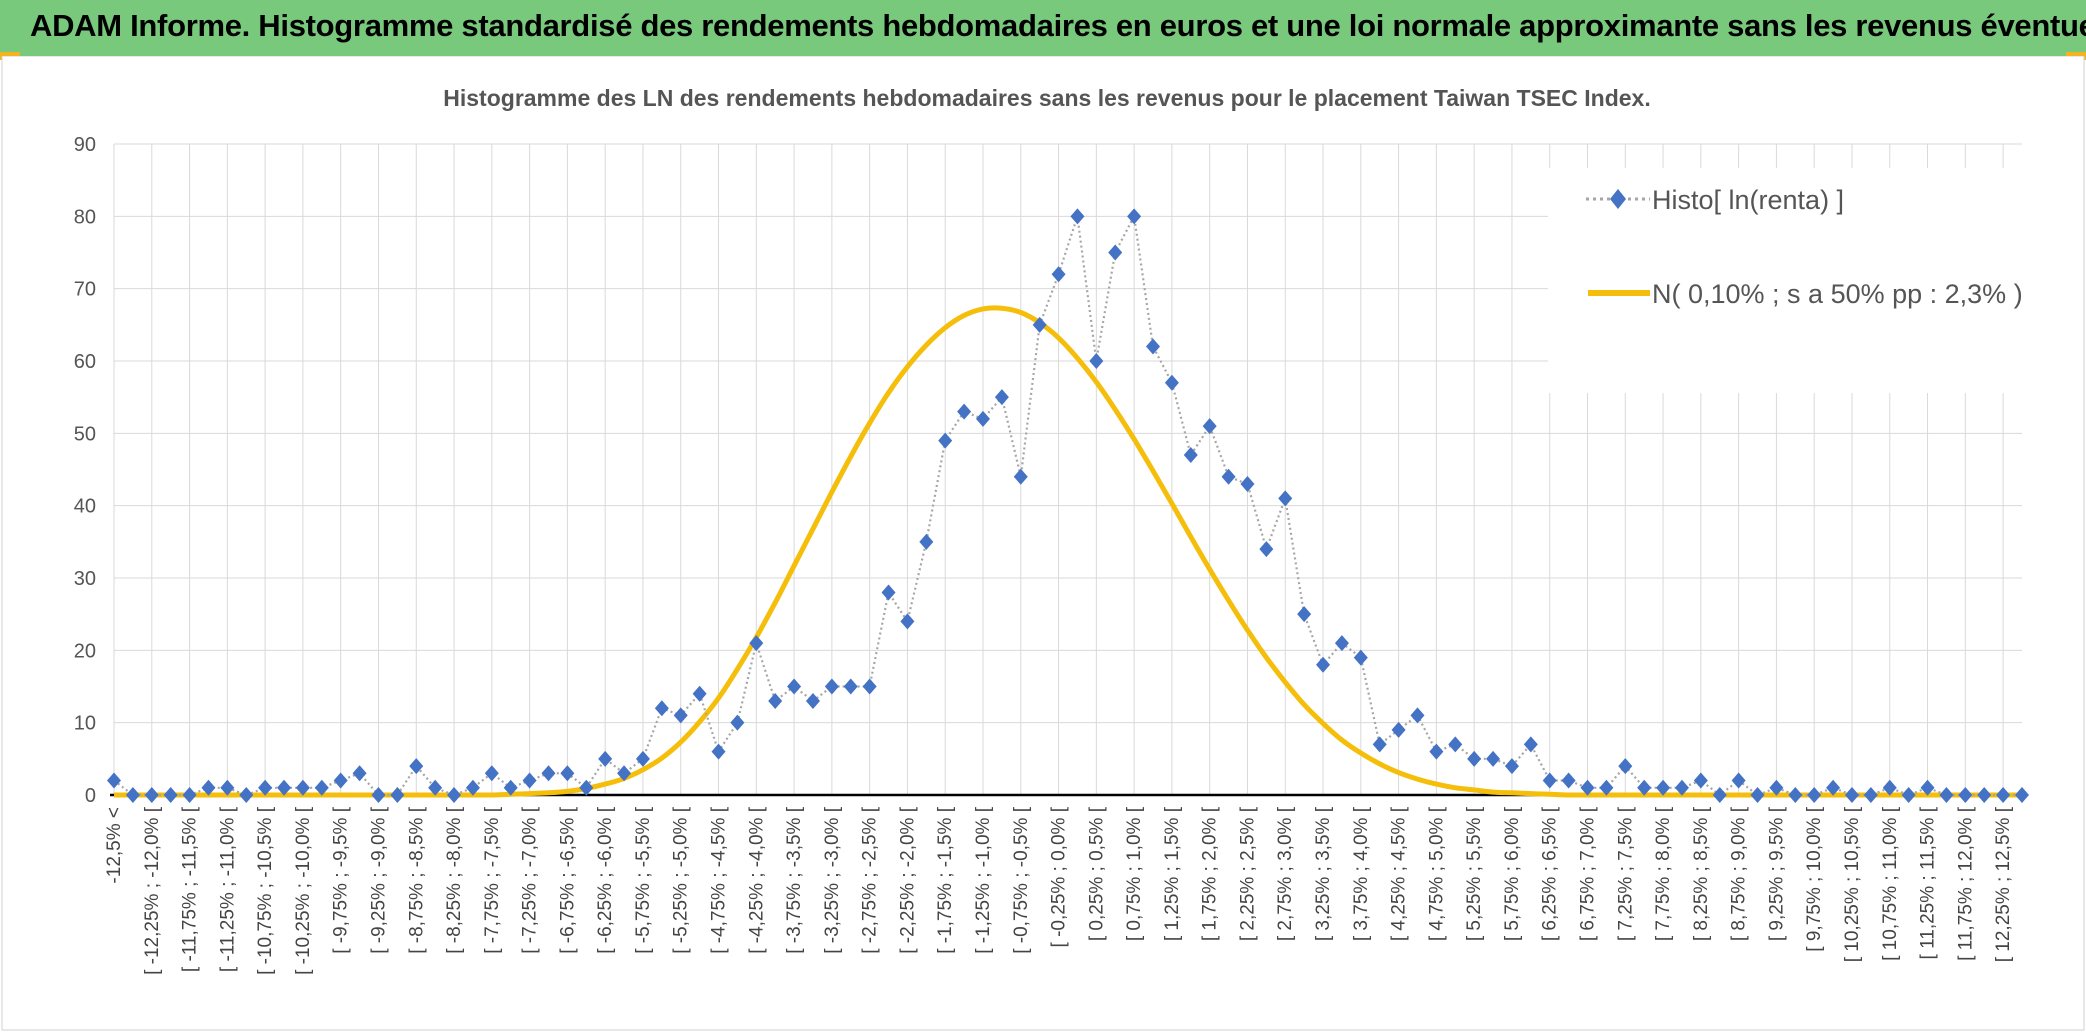 This screenshot has height=1032, width=2086. Describe the element at coordinates (1965, 883) in the screenshot. I see `x-tick-label: [ 11,75% ; 12,0% [` at that location.